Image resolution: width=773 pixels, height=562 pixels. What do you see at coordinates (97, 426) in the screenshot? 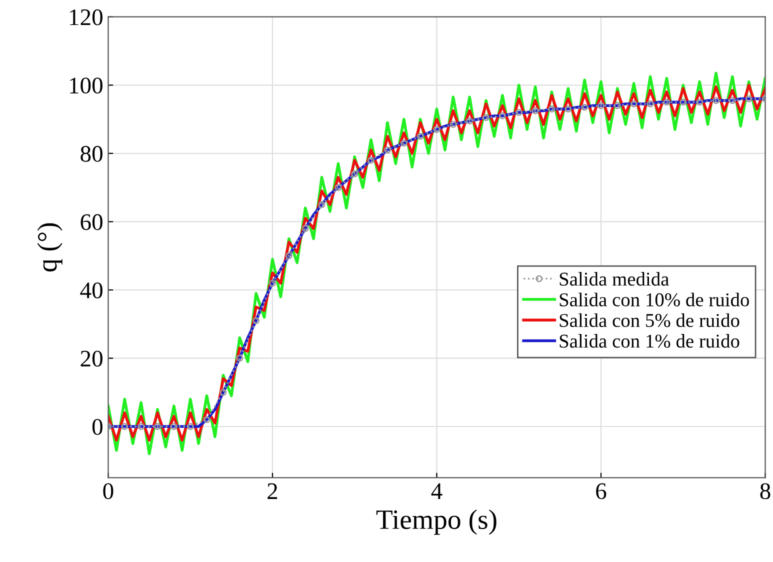
I see `y-tick-label: 0` at bounding box center [97, 426].